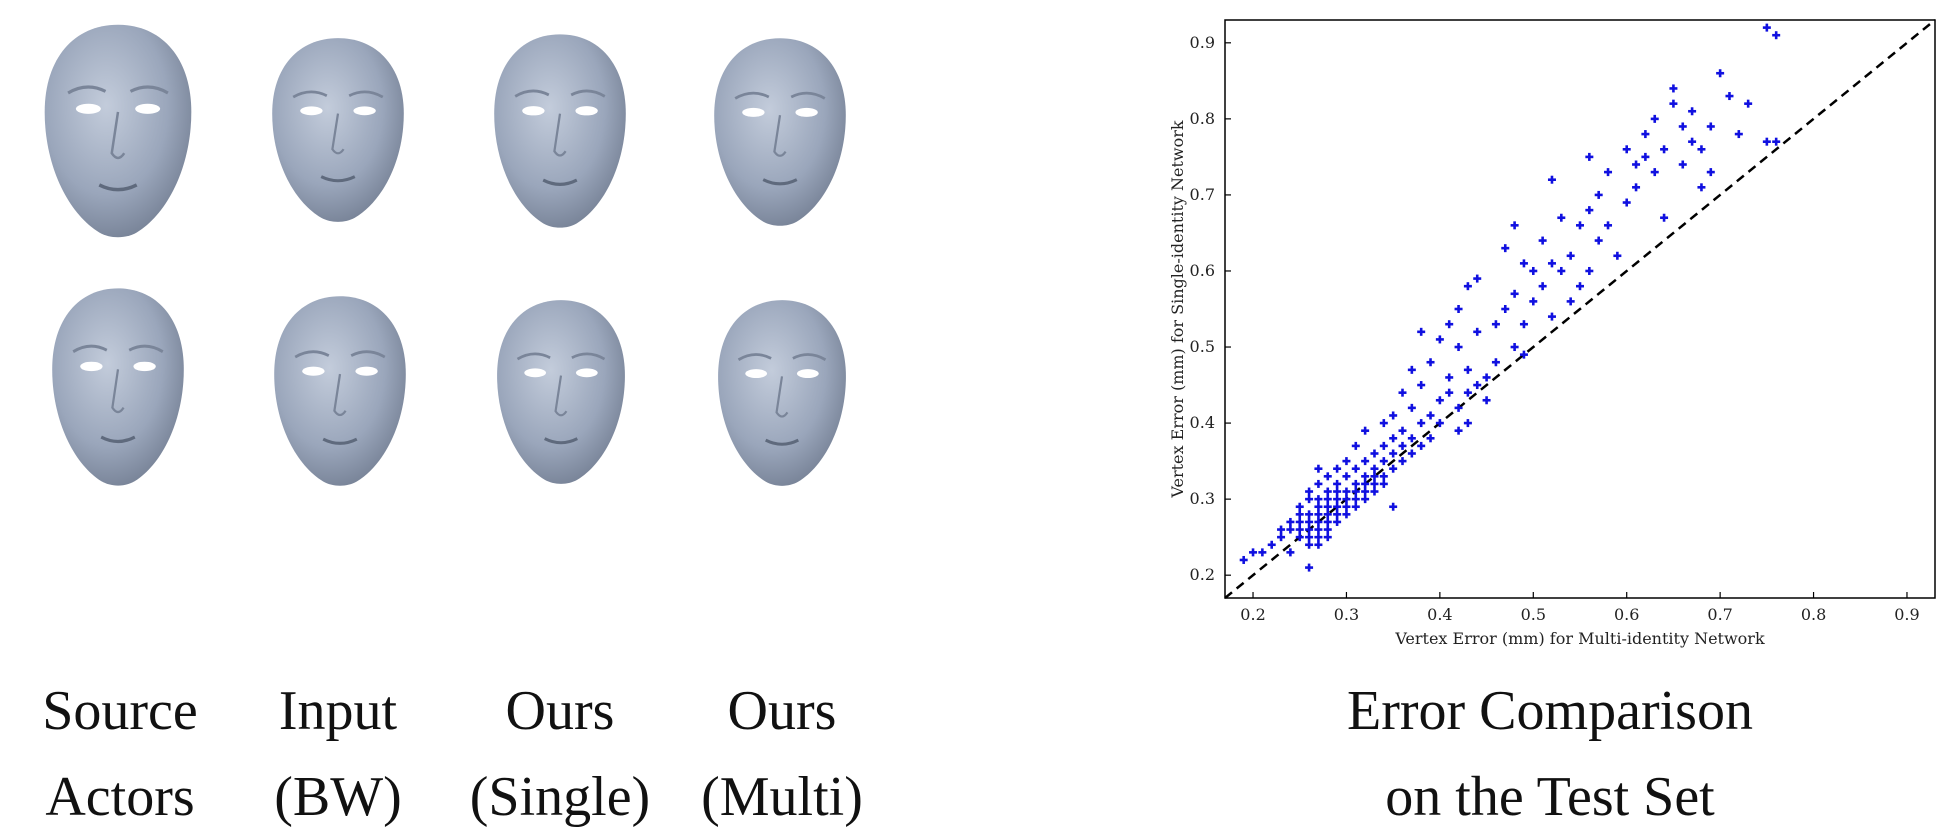 The image size is (1952, 840). I want to click on caption-line: (Multi), so click(782, 797).